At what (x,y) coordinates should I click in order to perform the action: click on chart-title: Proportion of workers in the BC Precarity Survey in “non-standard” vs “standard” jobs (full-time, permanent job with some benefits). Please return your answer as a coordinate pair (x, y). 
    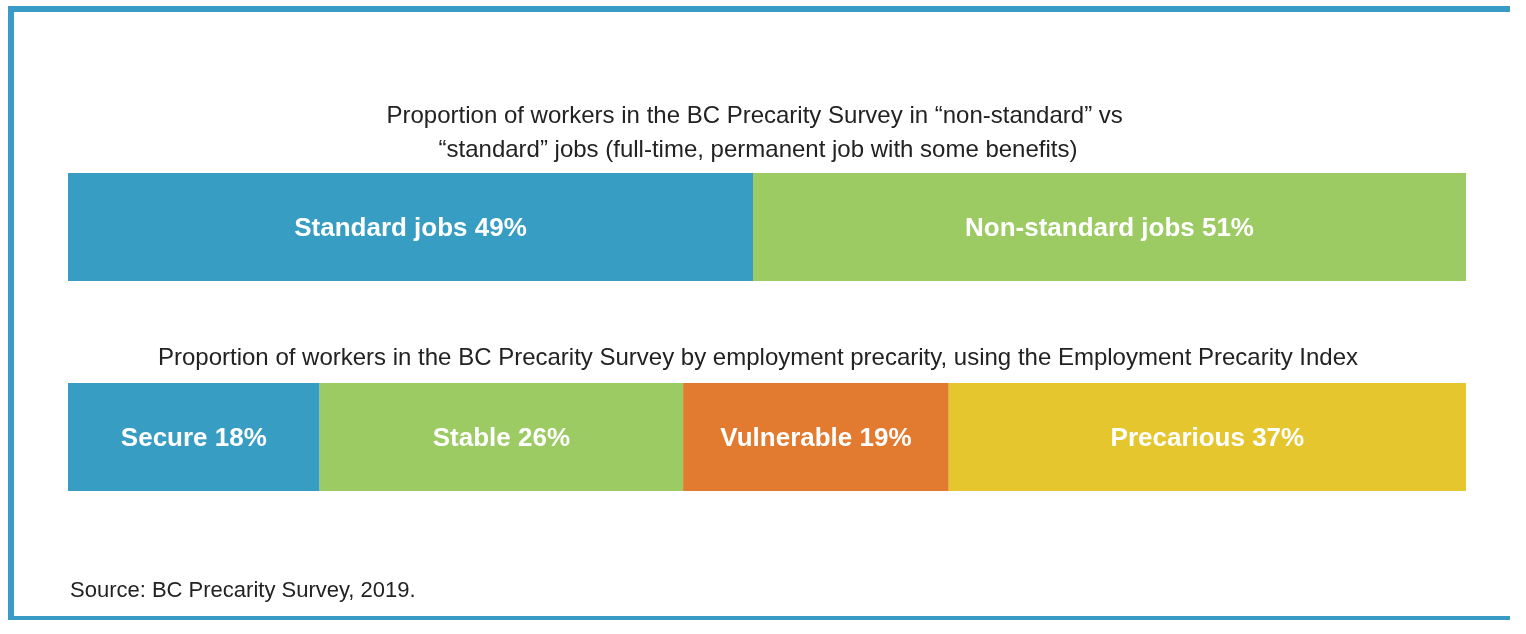
    Looking at the image, I should click on (758, 131).